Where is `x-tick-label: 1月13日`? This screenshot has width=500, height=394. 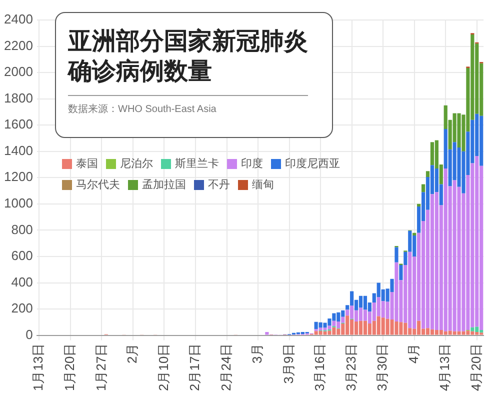
x-tick-label: 1月13日 is located at coordinates (38, 367).